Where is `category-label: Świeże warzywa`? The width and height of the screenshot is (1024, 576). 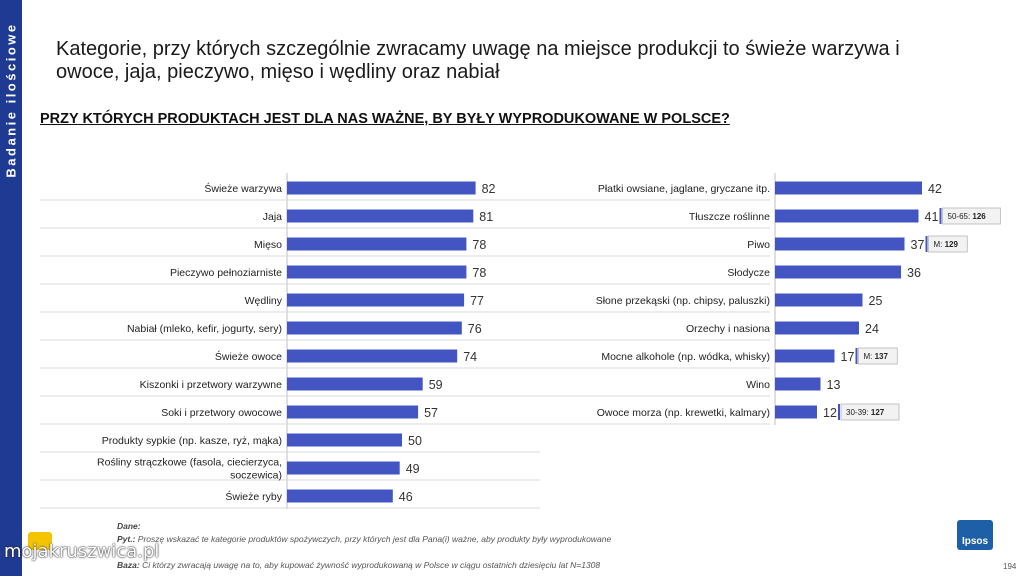
category-label: Świeże warzywa is located at coordinates (243, 188).